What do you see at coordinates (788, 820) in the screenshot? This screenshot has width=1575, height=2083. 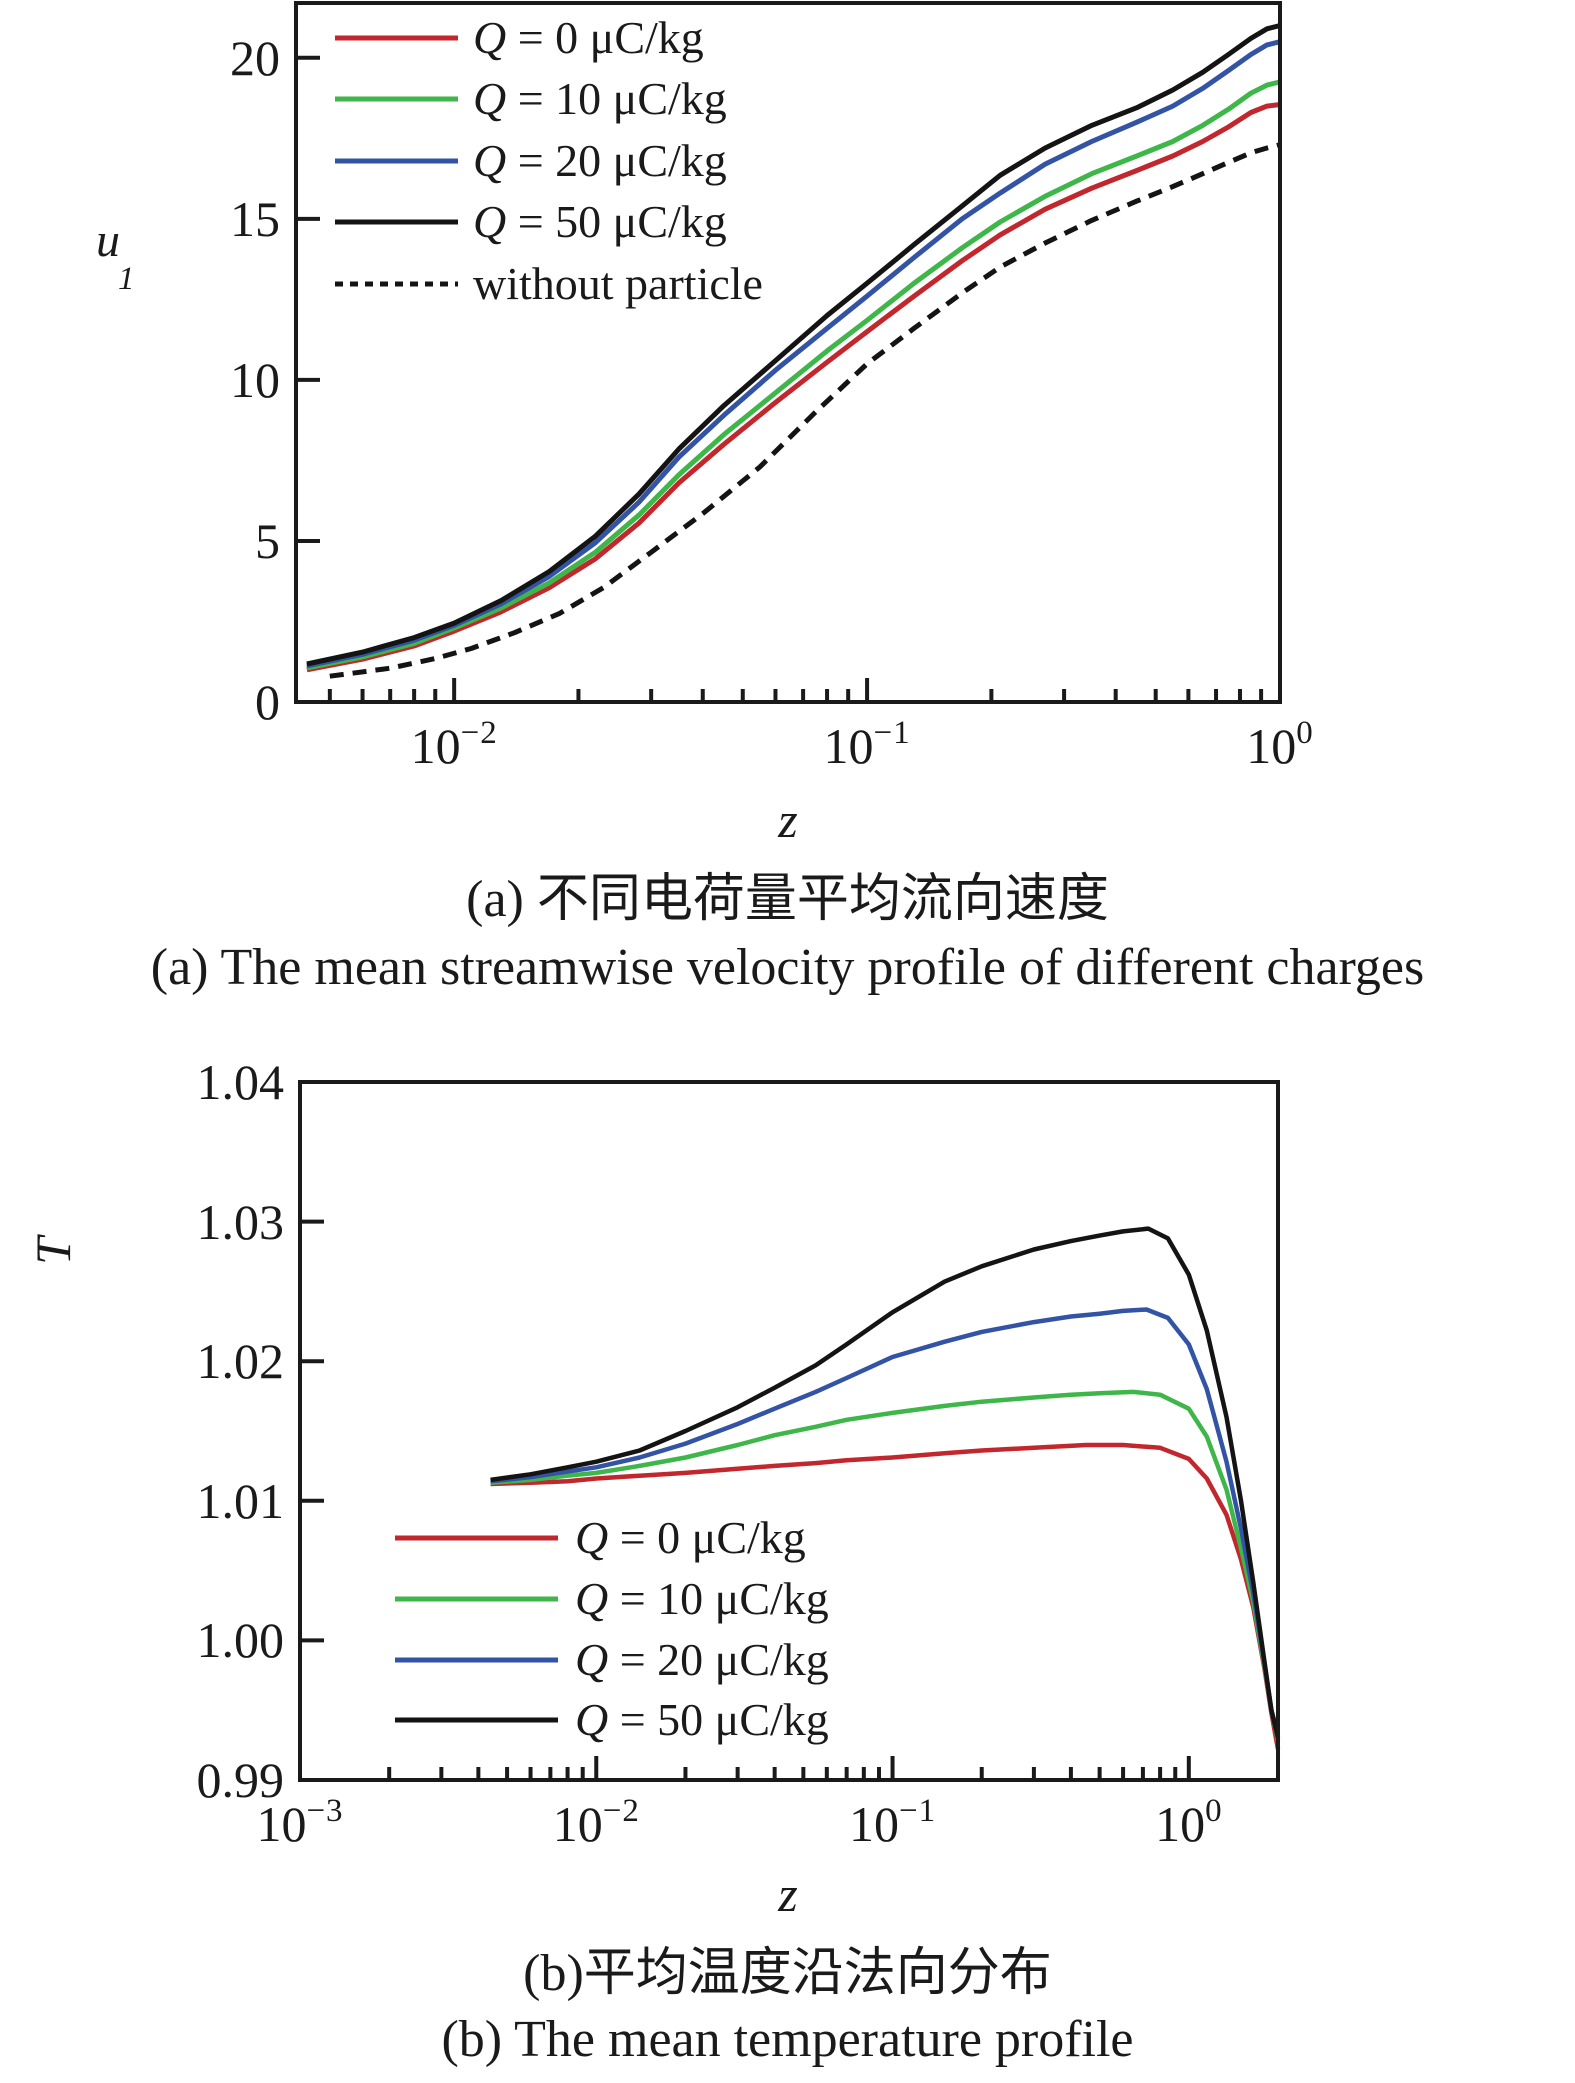 I see `x-axis-label-a: z` at bounding box center [788, 820].